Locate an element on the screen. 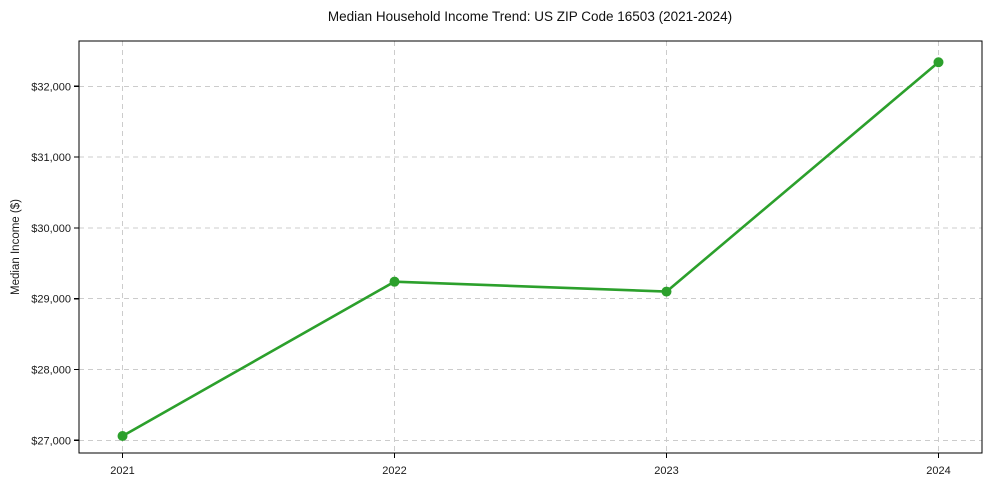  data-point-2021 is located at coordinates (122, 436).